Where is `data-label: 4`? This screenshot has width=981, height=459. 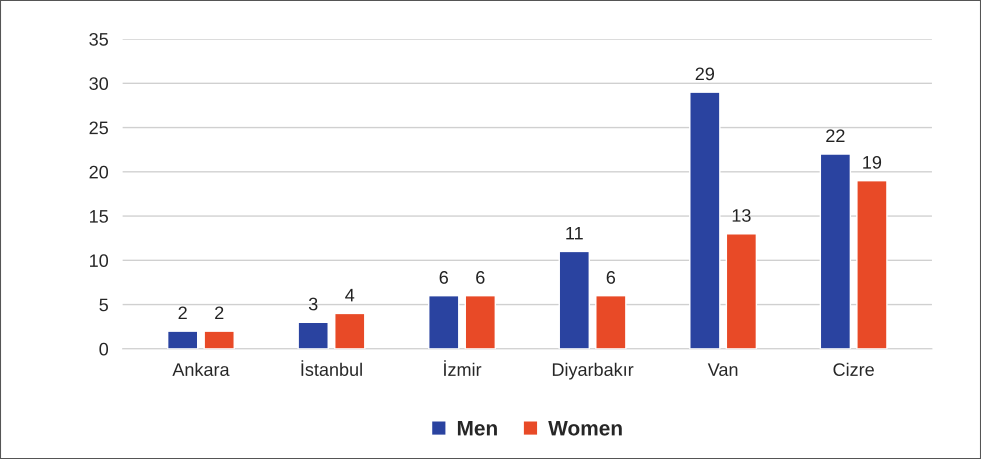 data-label: 4 is located at coordinates (349, 295).